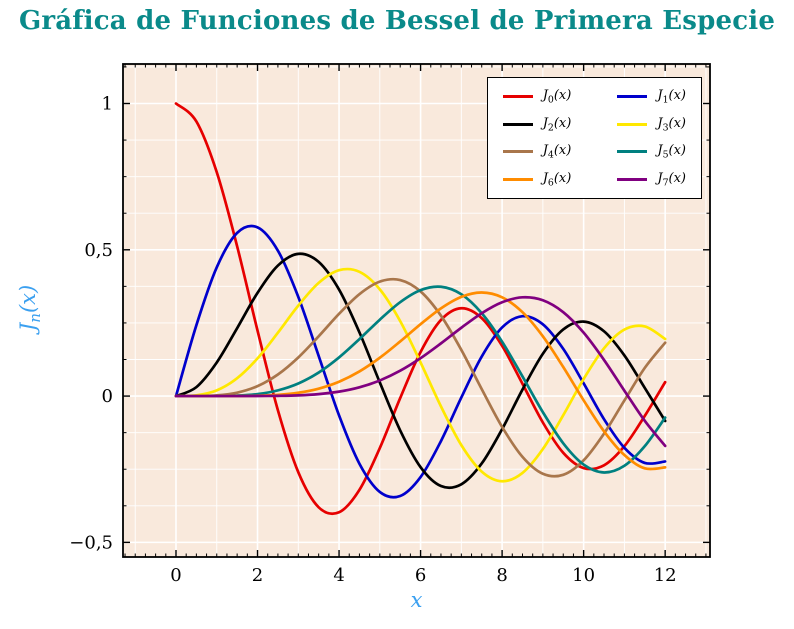 The image size is (794, 629). I want to click on y-tick-label: −0,5, so click(91, 542).